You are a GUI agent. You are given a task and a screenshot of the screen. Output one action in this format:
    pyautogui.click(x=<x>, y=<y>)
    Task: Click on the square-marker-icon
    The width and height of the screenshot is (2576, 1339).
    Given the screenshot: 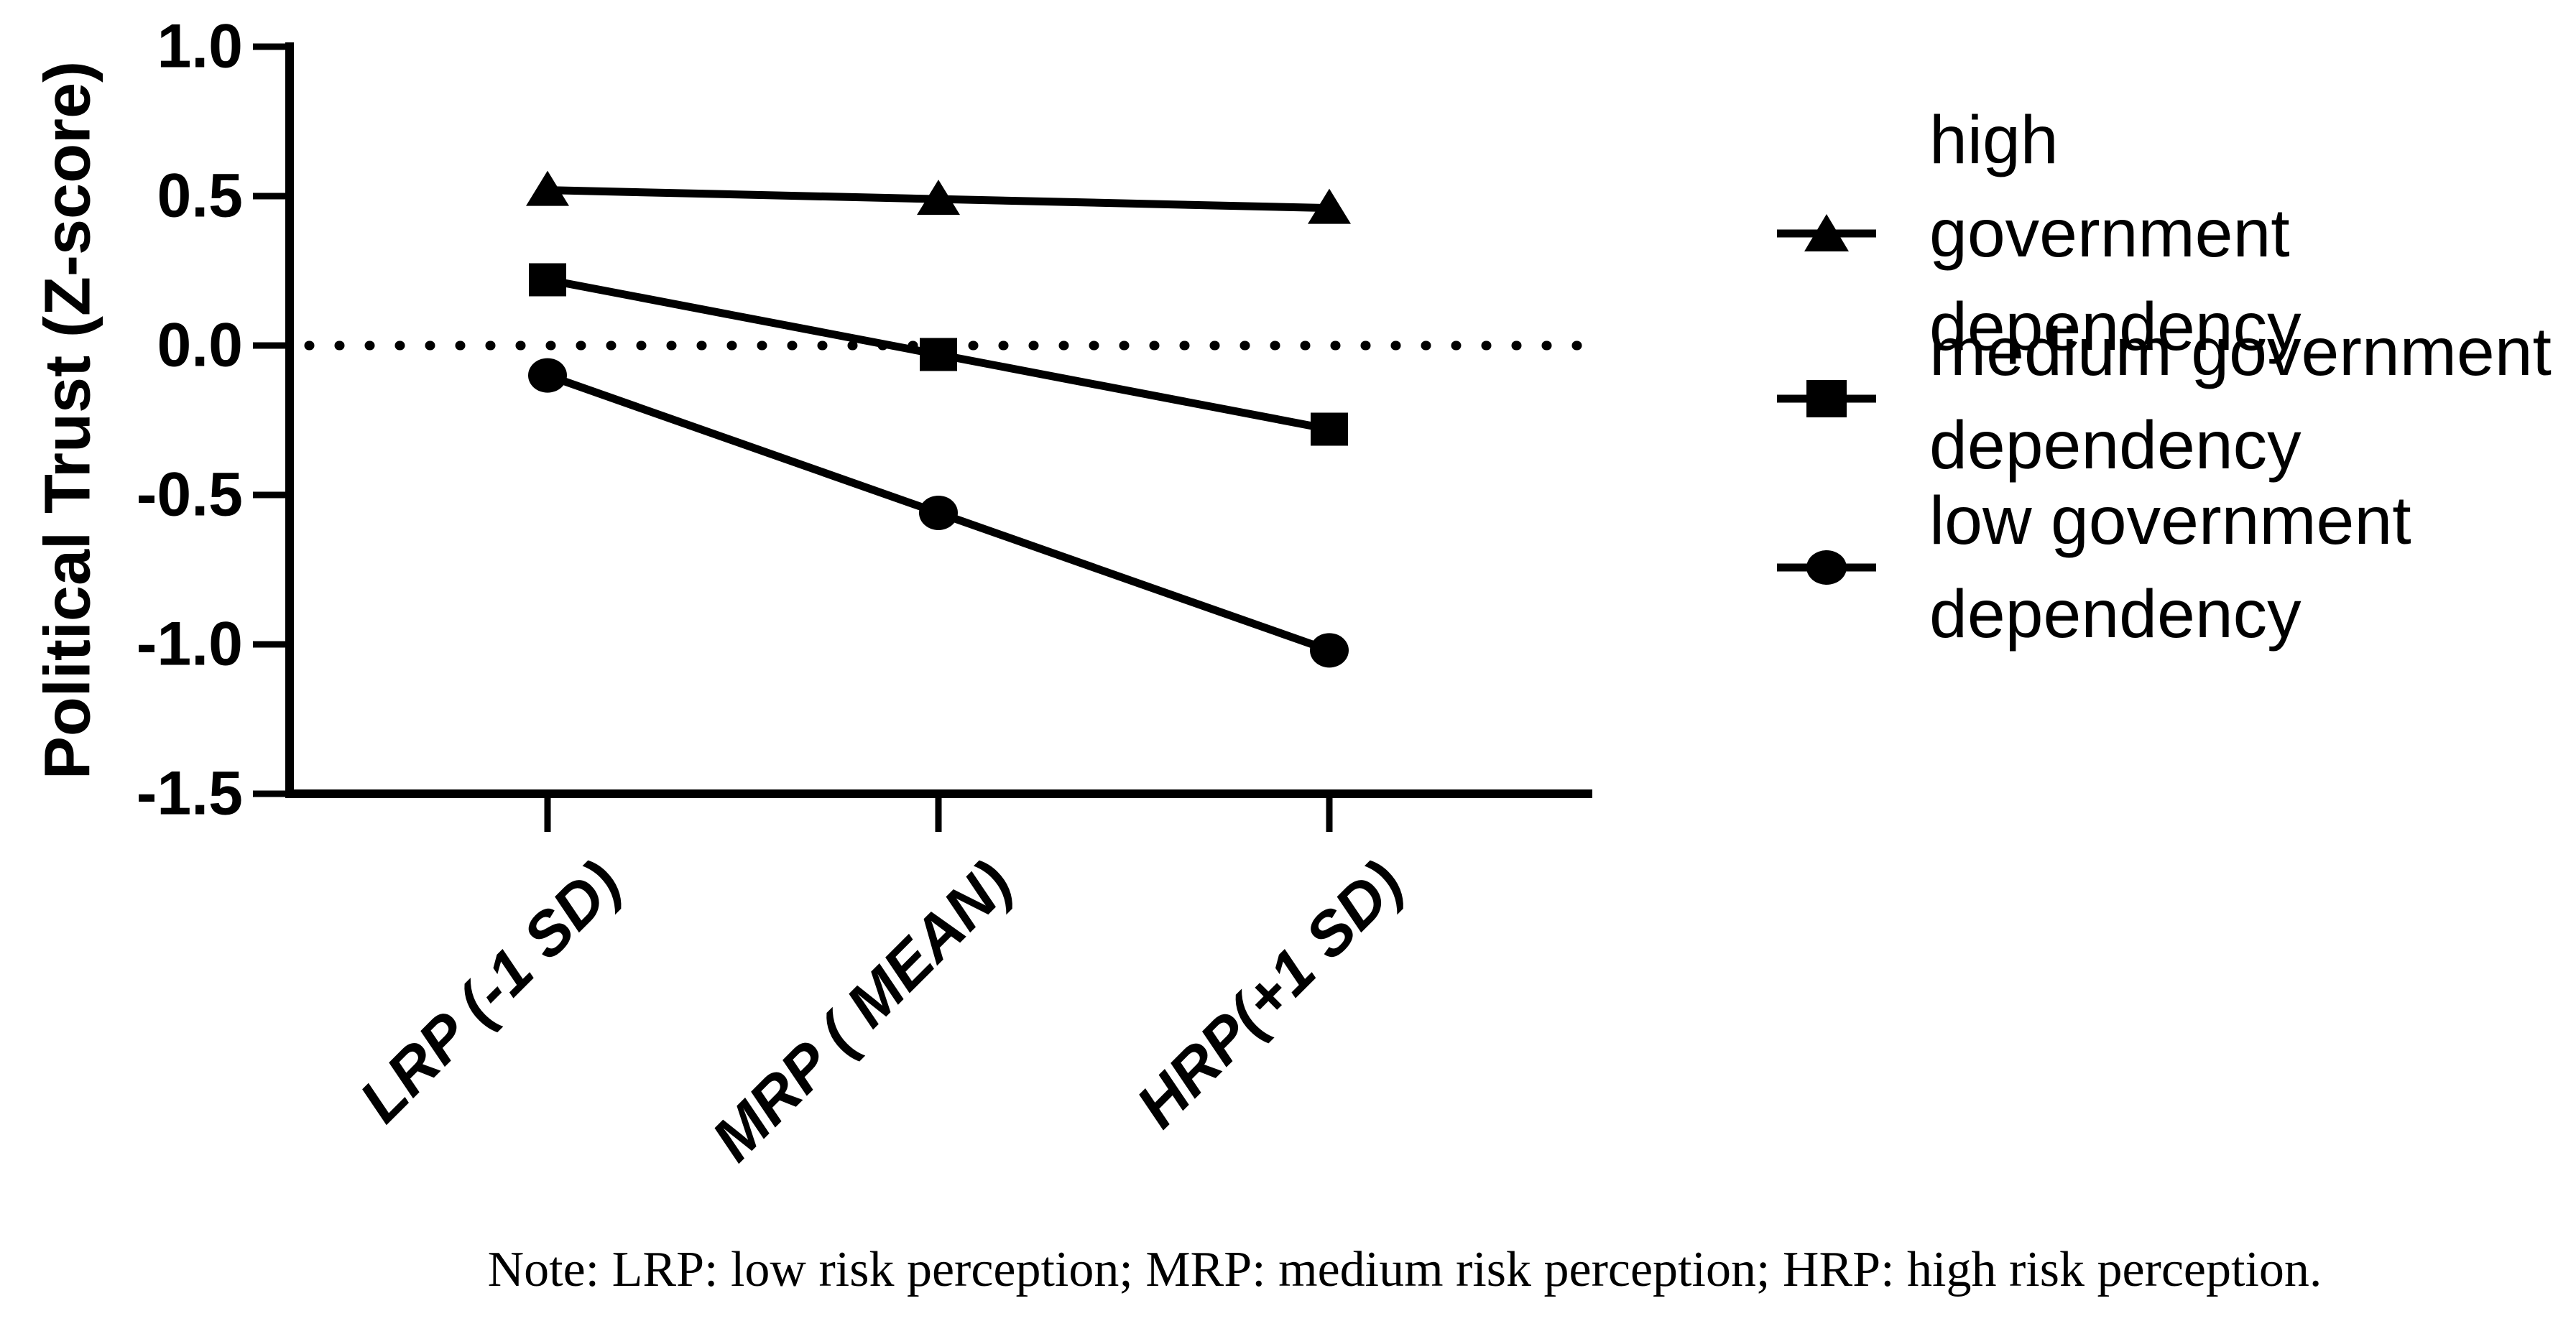 What is the action you would take?
    pyautogui.click(x=1826, y=398)
    